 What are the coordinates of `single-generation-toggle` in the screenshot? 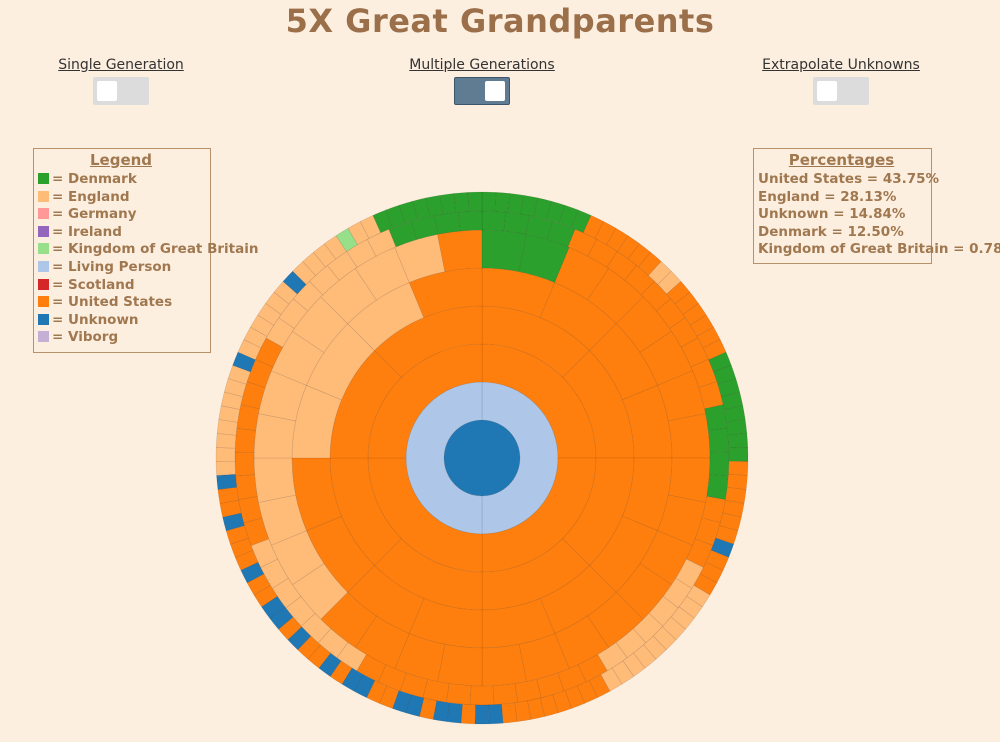 It's located at (121, 91).